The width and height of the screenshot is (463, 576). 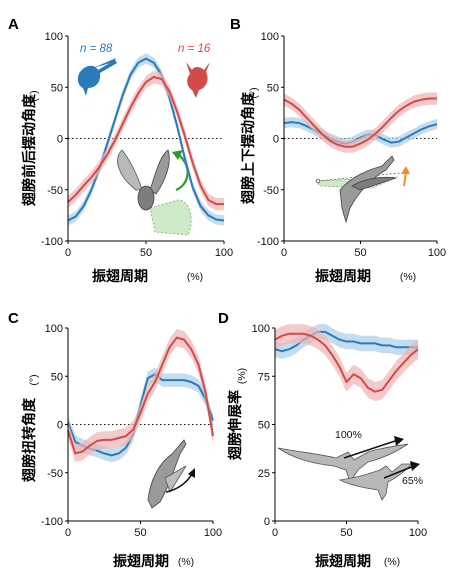 What do you see at coordinates (34, 379) in the screenshot?
I see `panel-c-yunit: (°)` at bounding box center [34, 379].